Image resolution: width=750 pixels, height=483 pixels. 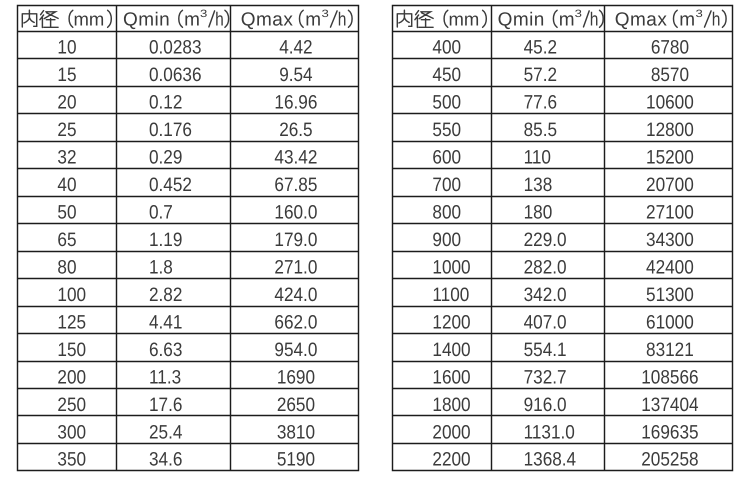 I want to click on svg-text: 169635, so click(x=669, y=432).